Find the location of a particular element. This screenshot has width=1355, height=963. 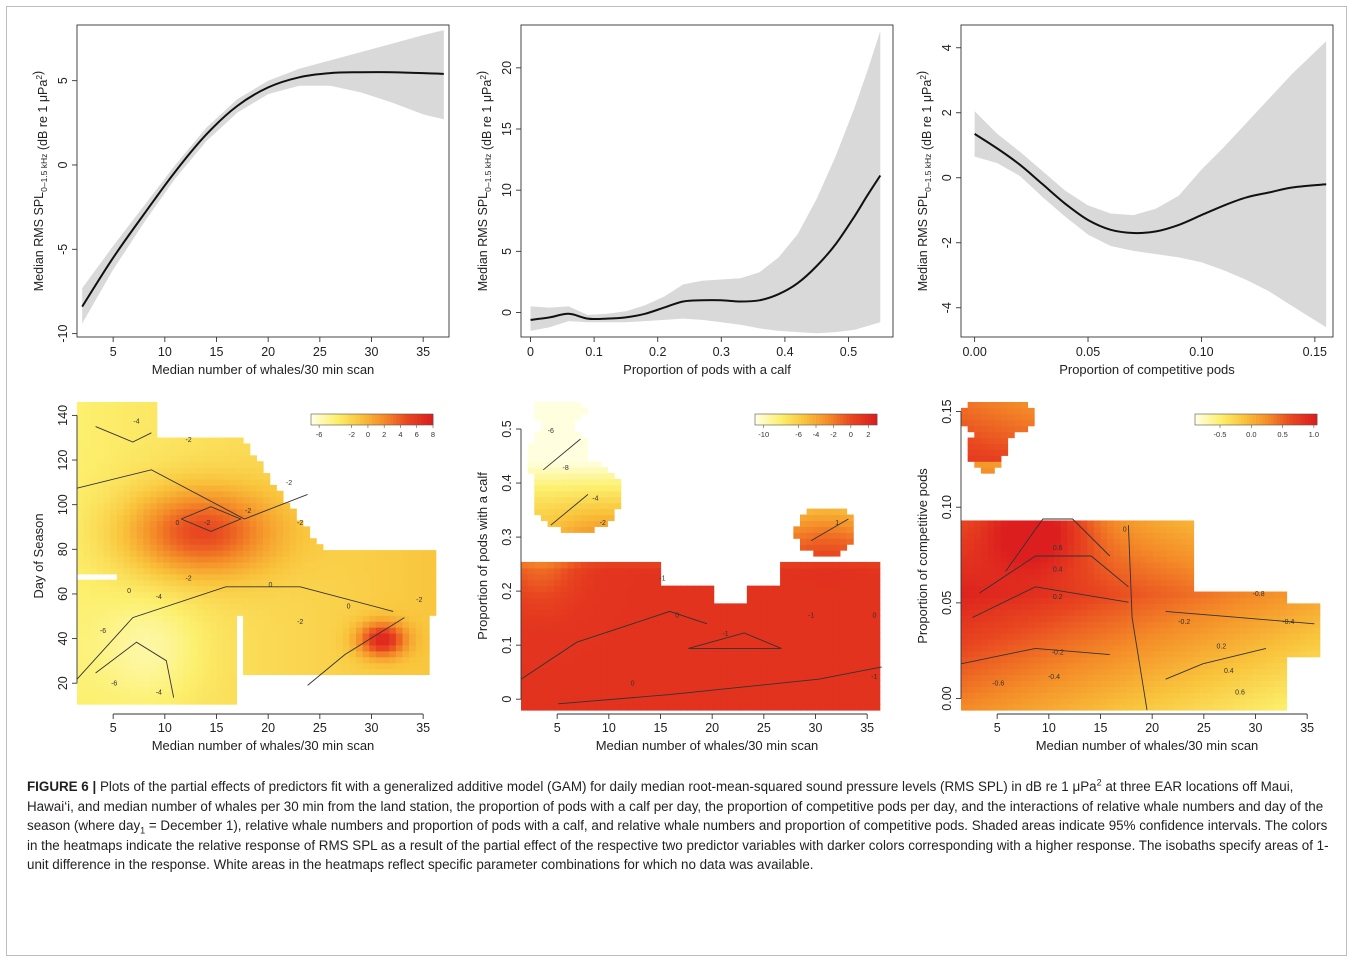

x-tick-label: 10 is located at coordinates (165, 728).